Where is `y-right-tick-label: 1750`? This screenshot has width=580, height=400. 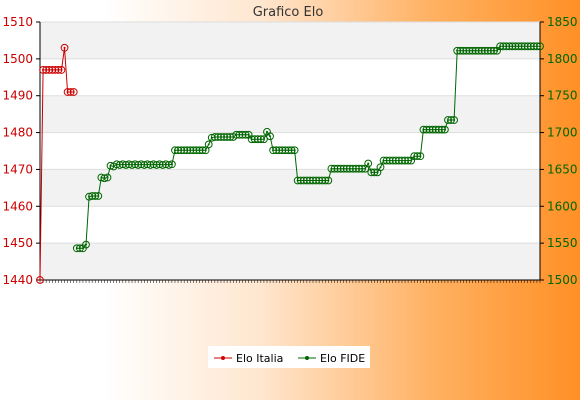
y-right-tick-label: 1750 is located at coordinates (562, 96).